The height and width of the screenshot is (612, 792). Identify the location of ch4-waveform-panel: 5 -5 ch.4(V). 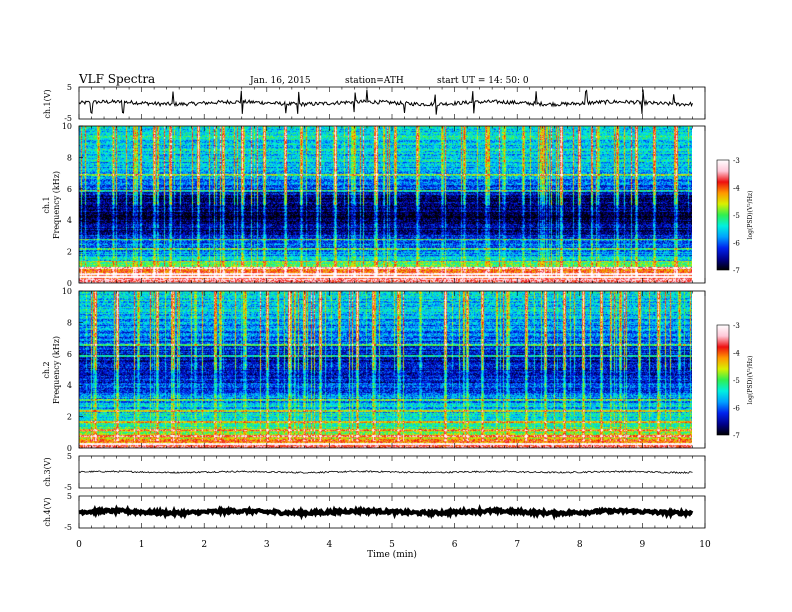
(374, 512).